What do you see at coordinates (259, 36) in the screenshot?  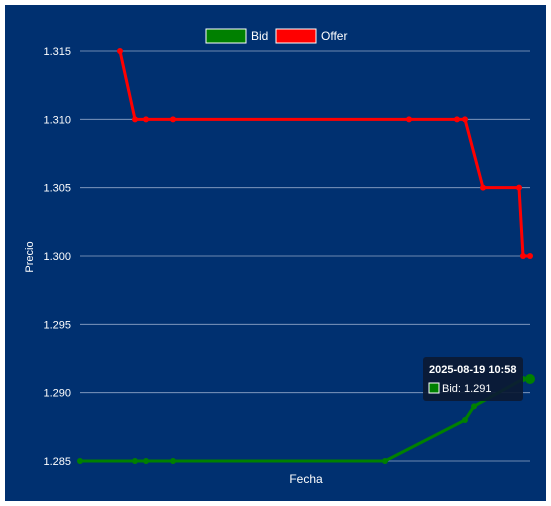 I see `legend-label-bid: Bid` at bounding box center [259, 36].